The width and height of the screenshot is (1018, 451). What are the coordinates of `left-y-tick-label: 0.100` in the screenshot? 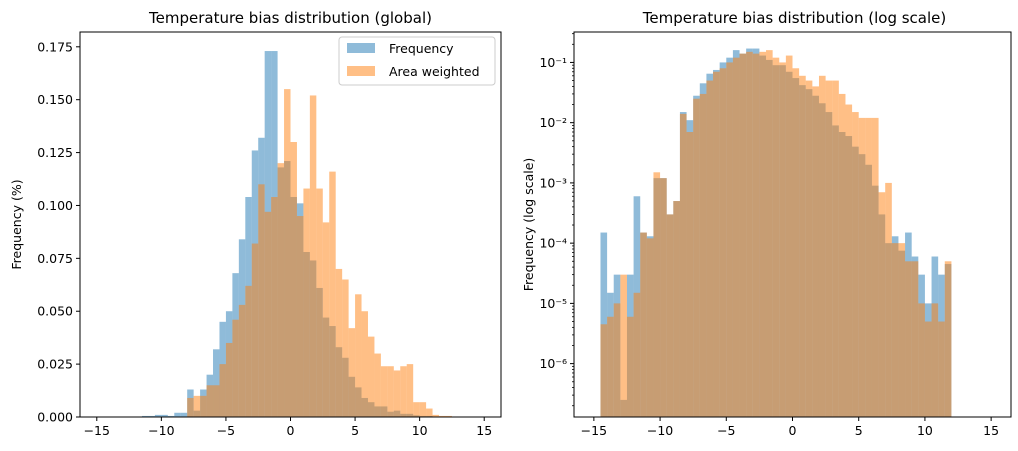 It's located at (55, 205).